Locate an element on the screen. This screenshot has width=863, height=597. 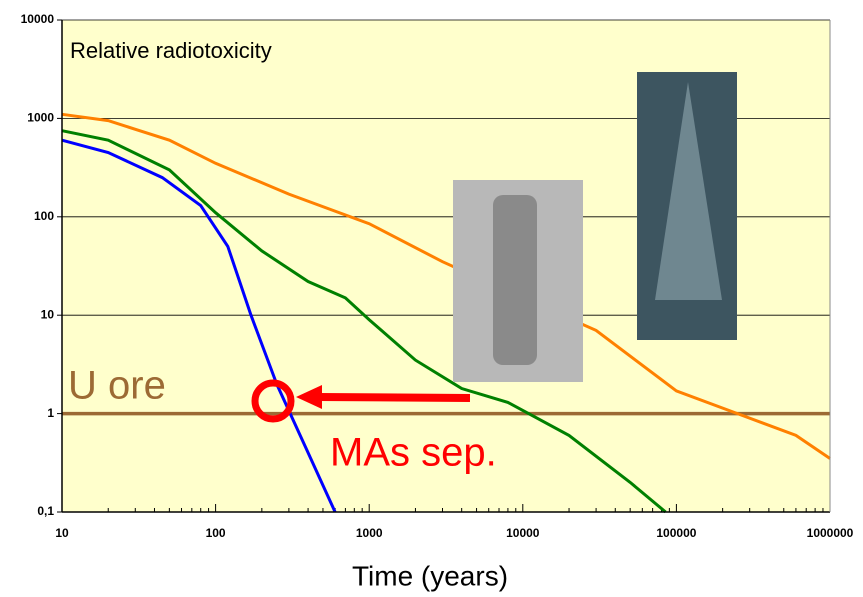
photo-canister-shape is located at coordinates (515, 280).